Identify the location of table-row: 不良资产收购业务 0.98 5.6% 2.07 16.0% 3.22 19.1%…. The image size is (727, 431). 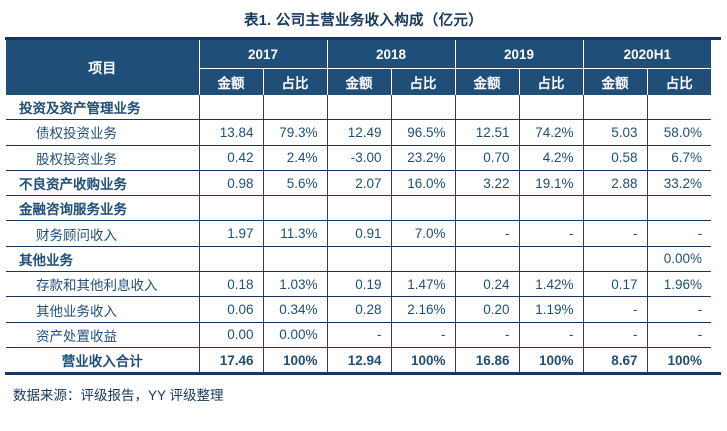
(359, 183).